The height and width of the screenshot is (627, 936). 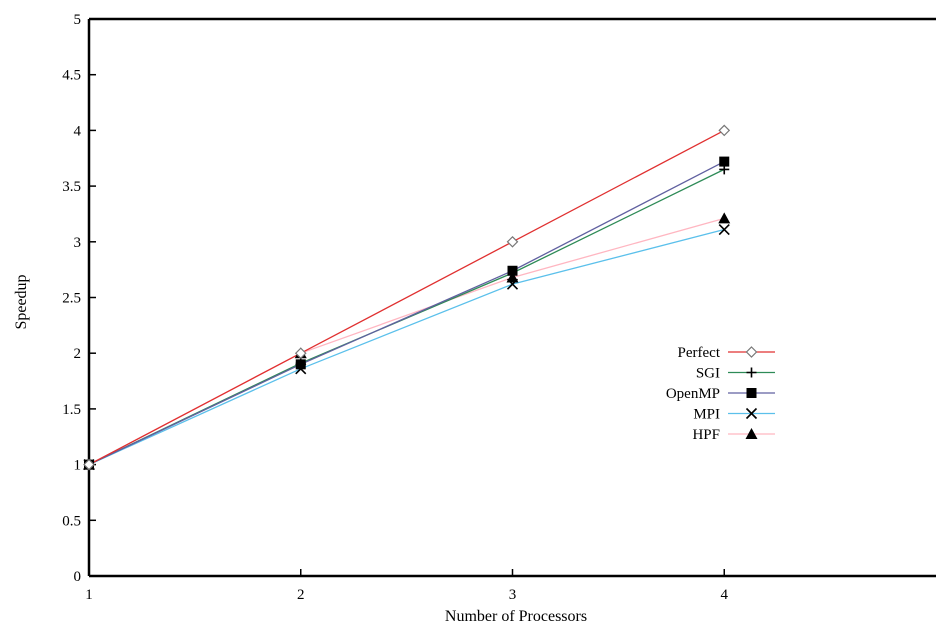 What do you see at coordinates (708, 374) in the screenshot?
I see `legend-label-sgi: SGI` at bounding box center [708, 374].